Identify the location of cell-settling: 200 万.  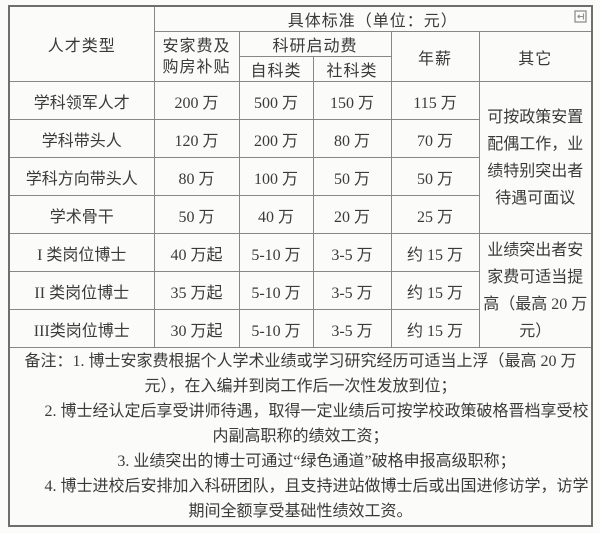
(196, 100).